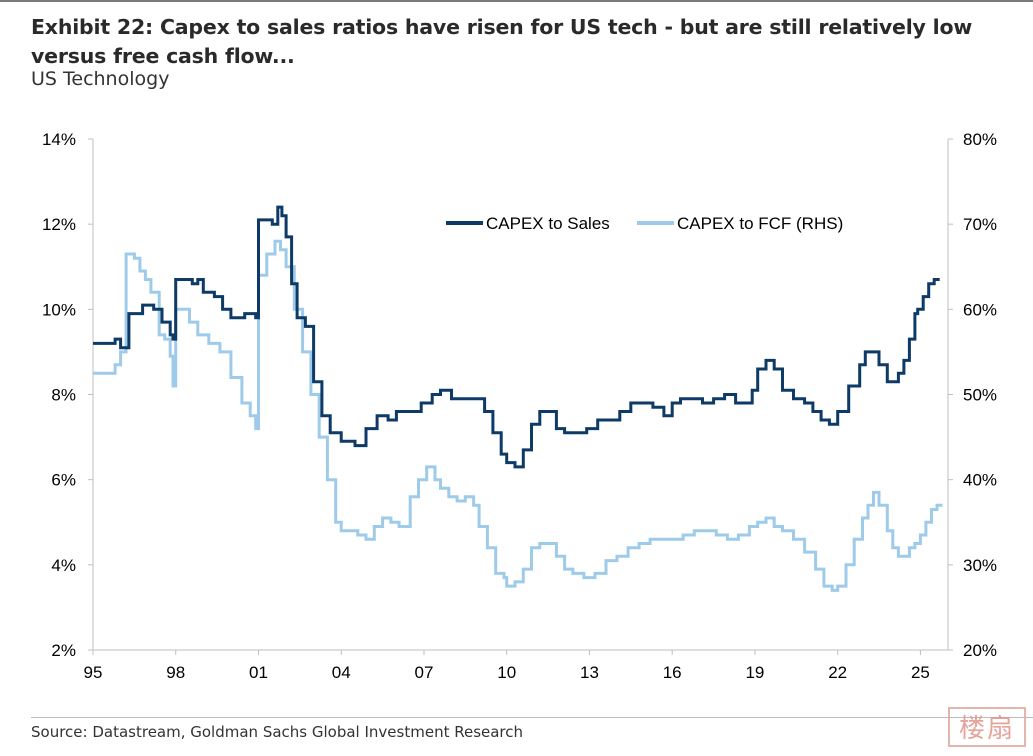 The height and width of the screenshot is (756, 1033). I want to click on x-tick-label: 95, so click(93, 672).